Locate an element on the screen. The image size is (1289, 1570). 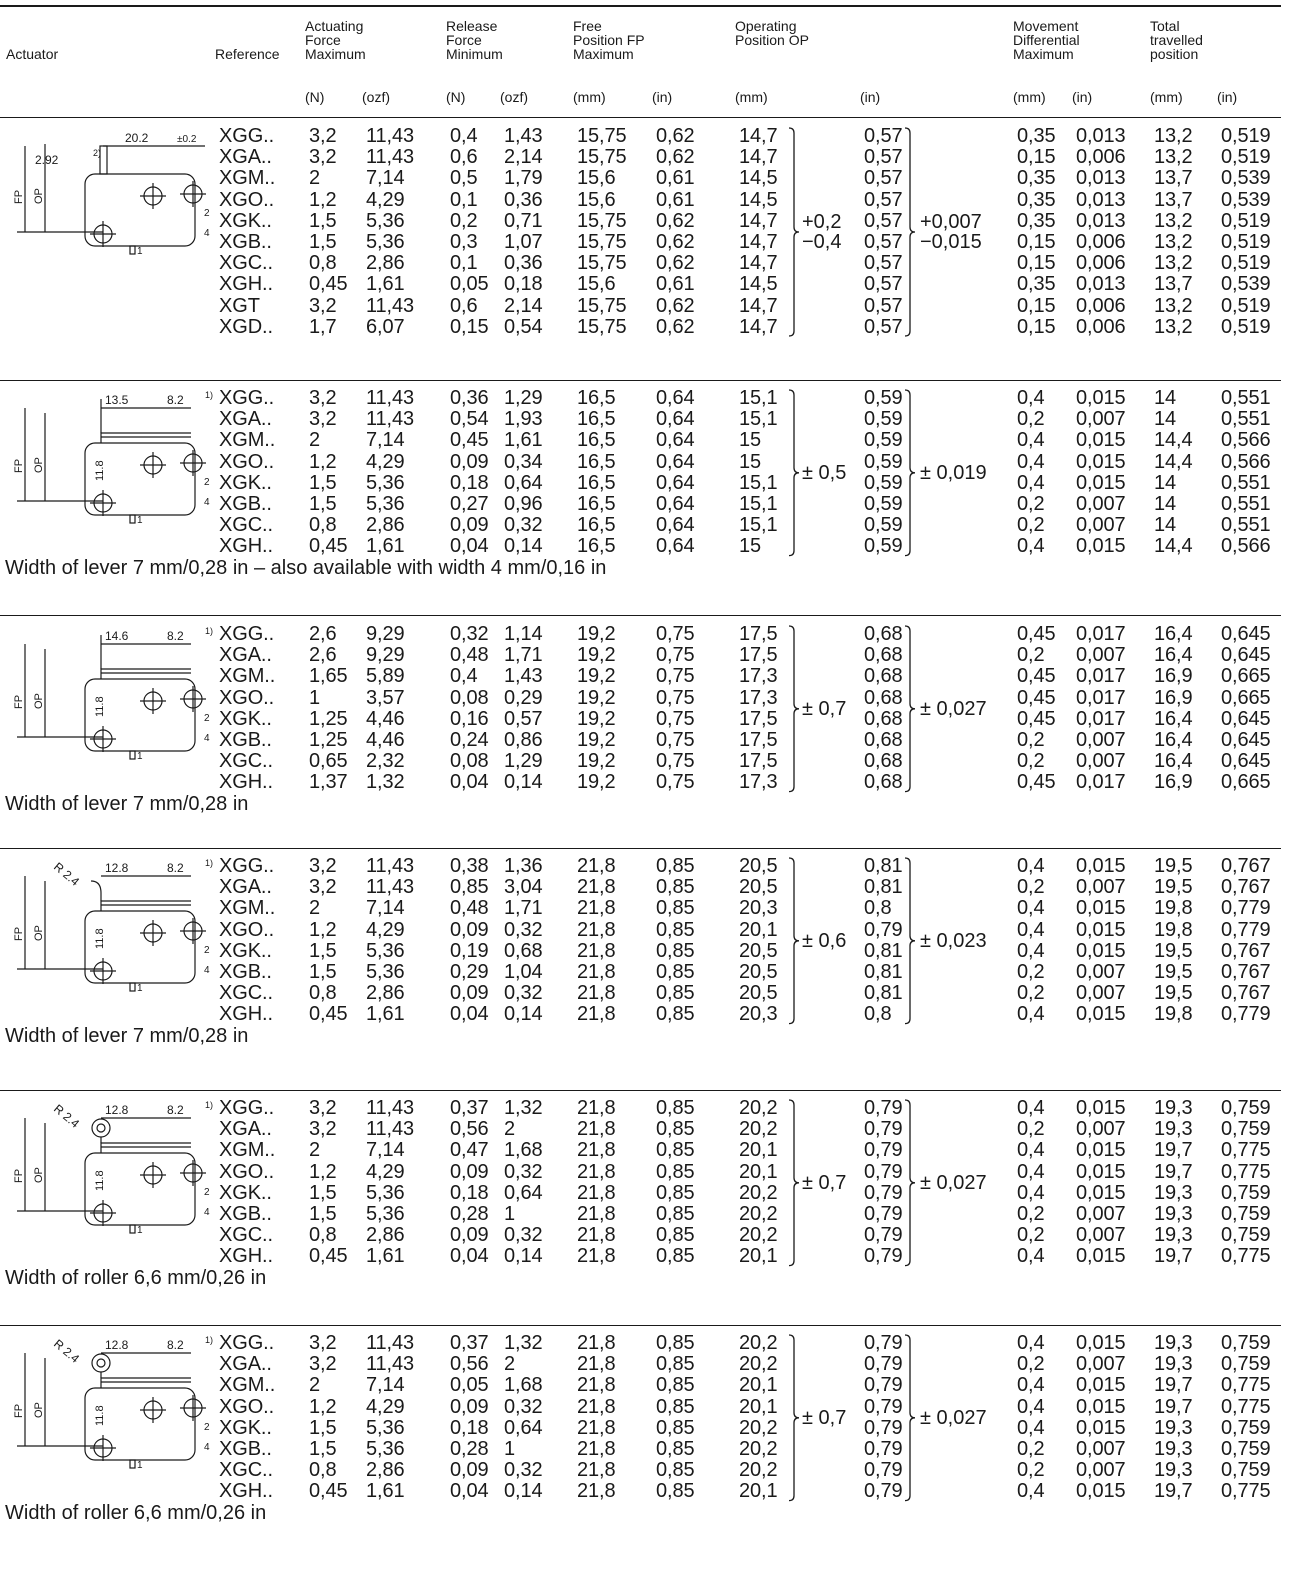
cell-free-position-mm: 21,8 is located at coordinates (596, 1256).